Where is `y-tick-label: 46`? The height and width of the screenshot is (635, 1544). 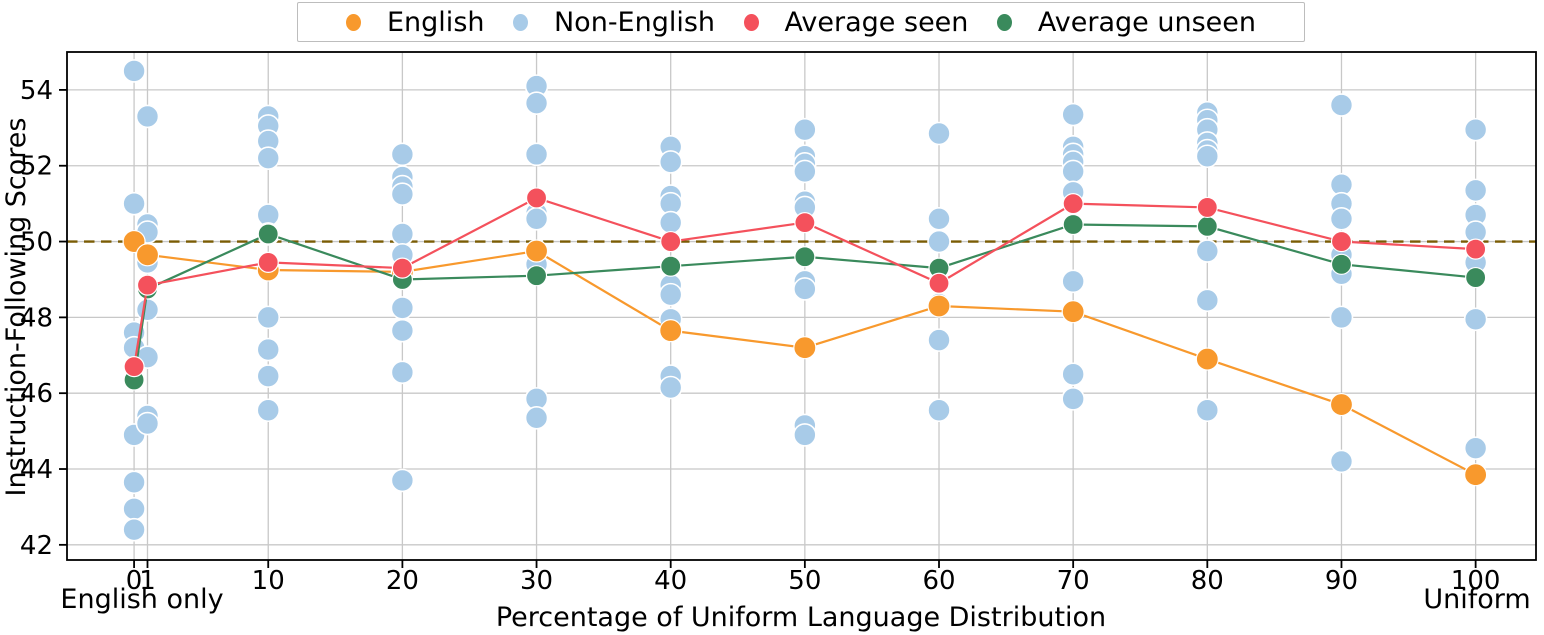
y-tick-label: 46 is located at coordinates (36, 394).